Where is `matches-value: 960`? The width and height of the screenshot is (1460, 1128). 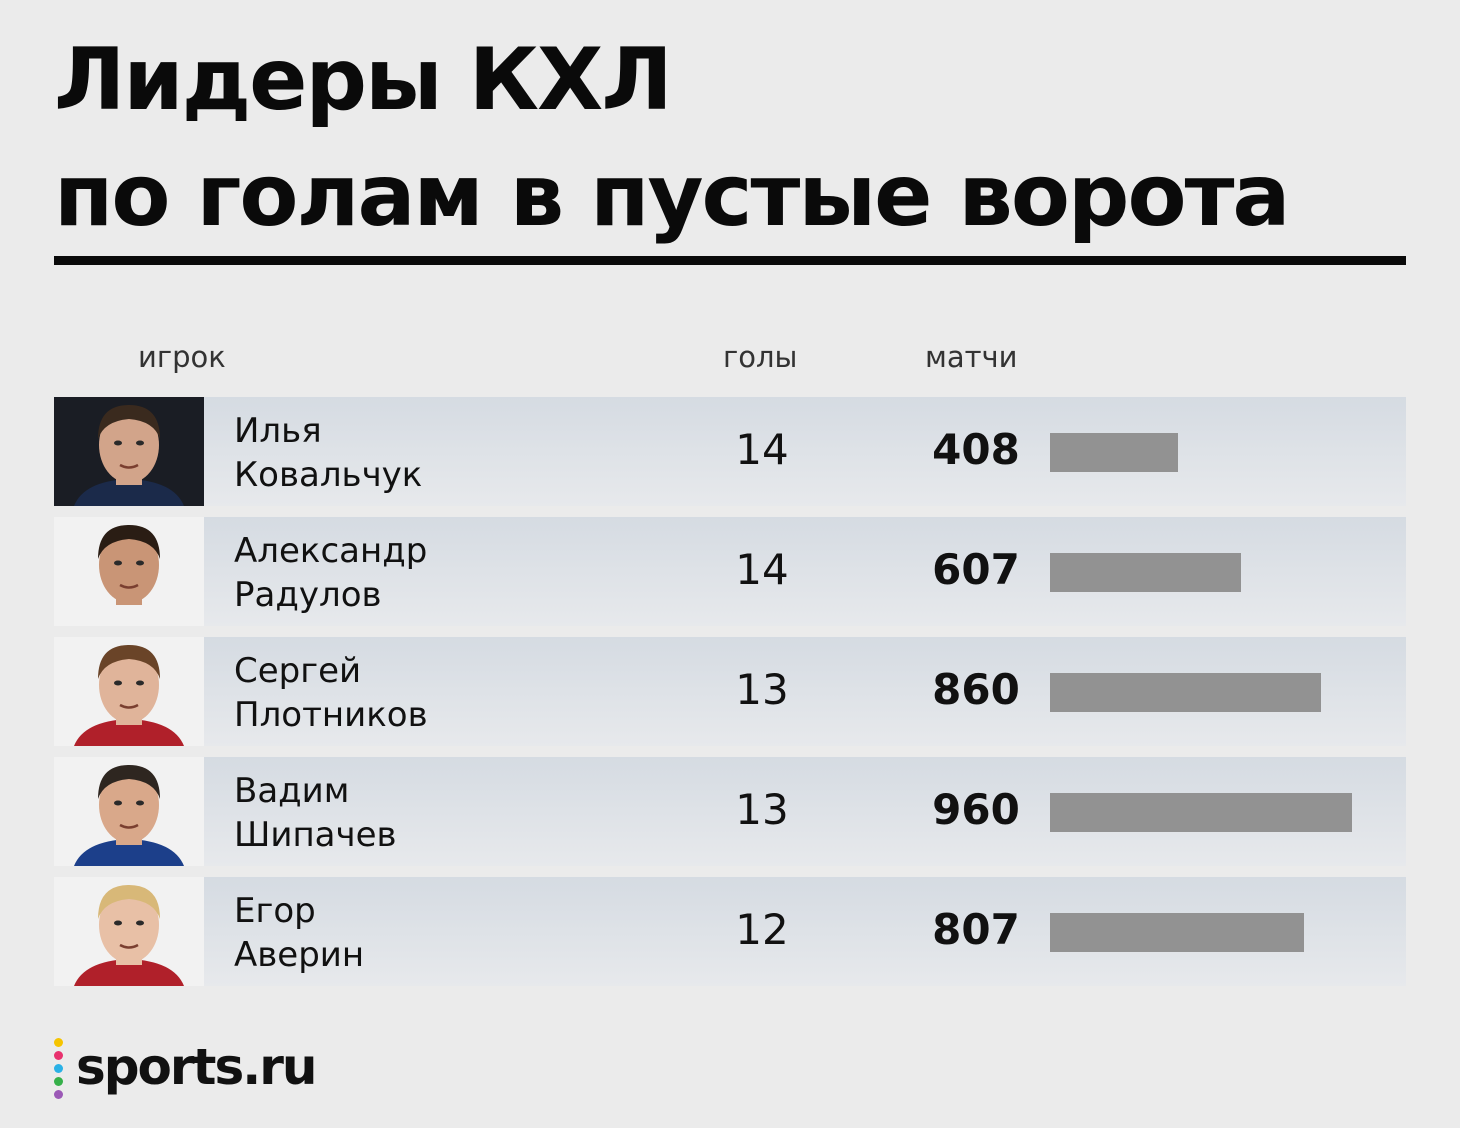 matches-value: 960 is located at coordinates (976, 809).